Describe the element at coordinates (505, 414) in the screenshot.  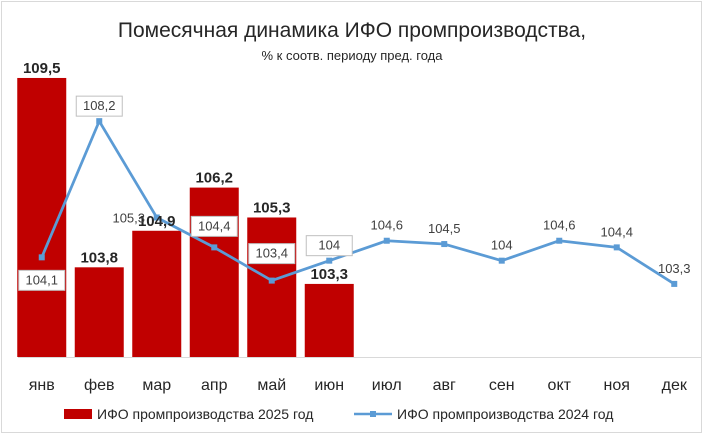
I see `legend-line-label: ИФО промпроизводства 2024 год` at that location.